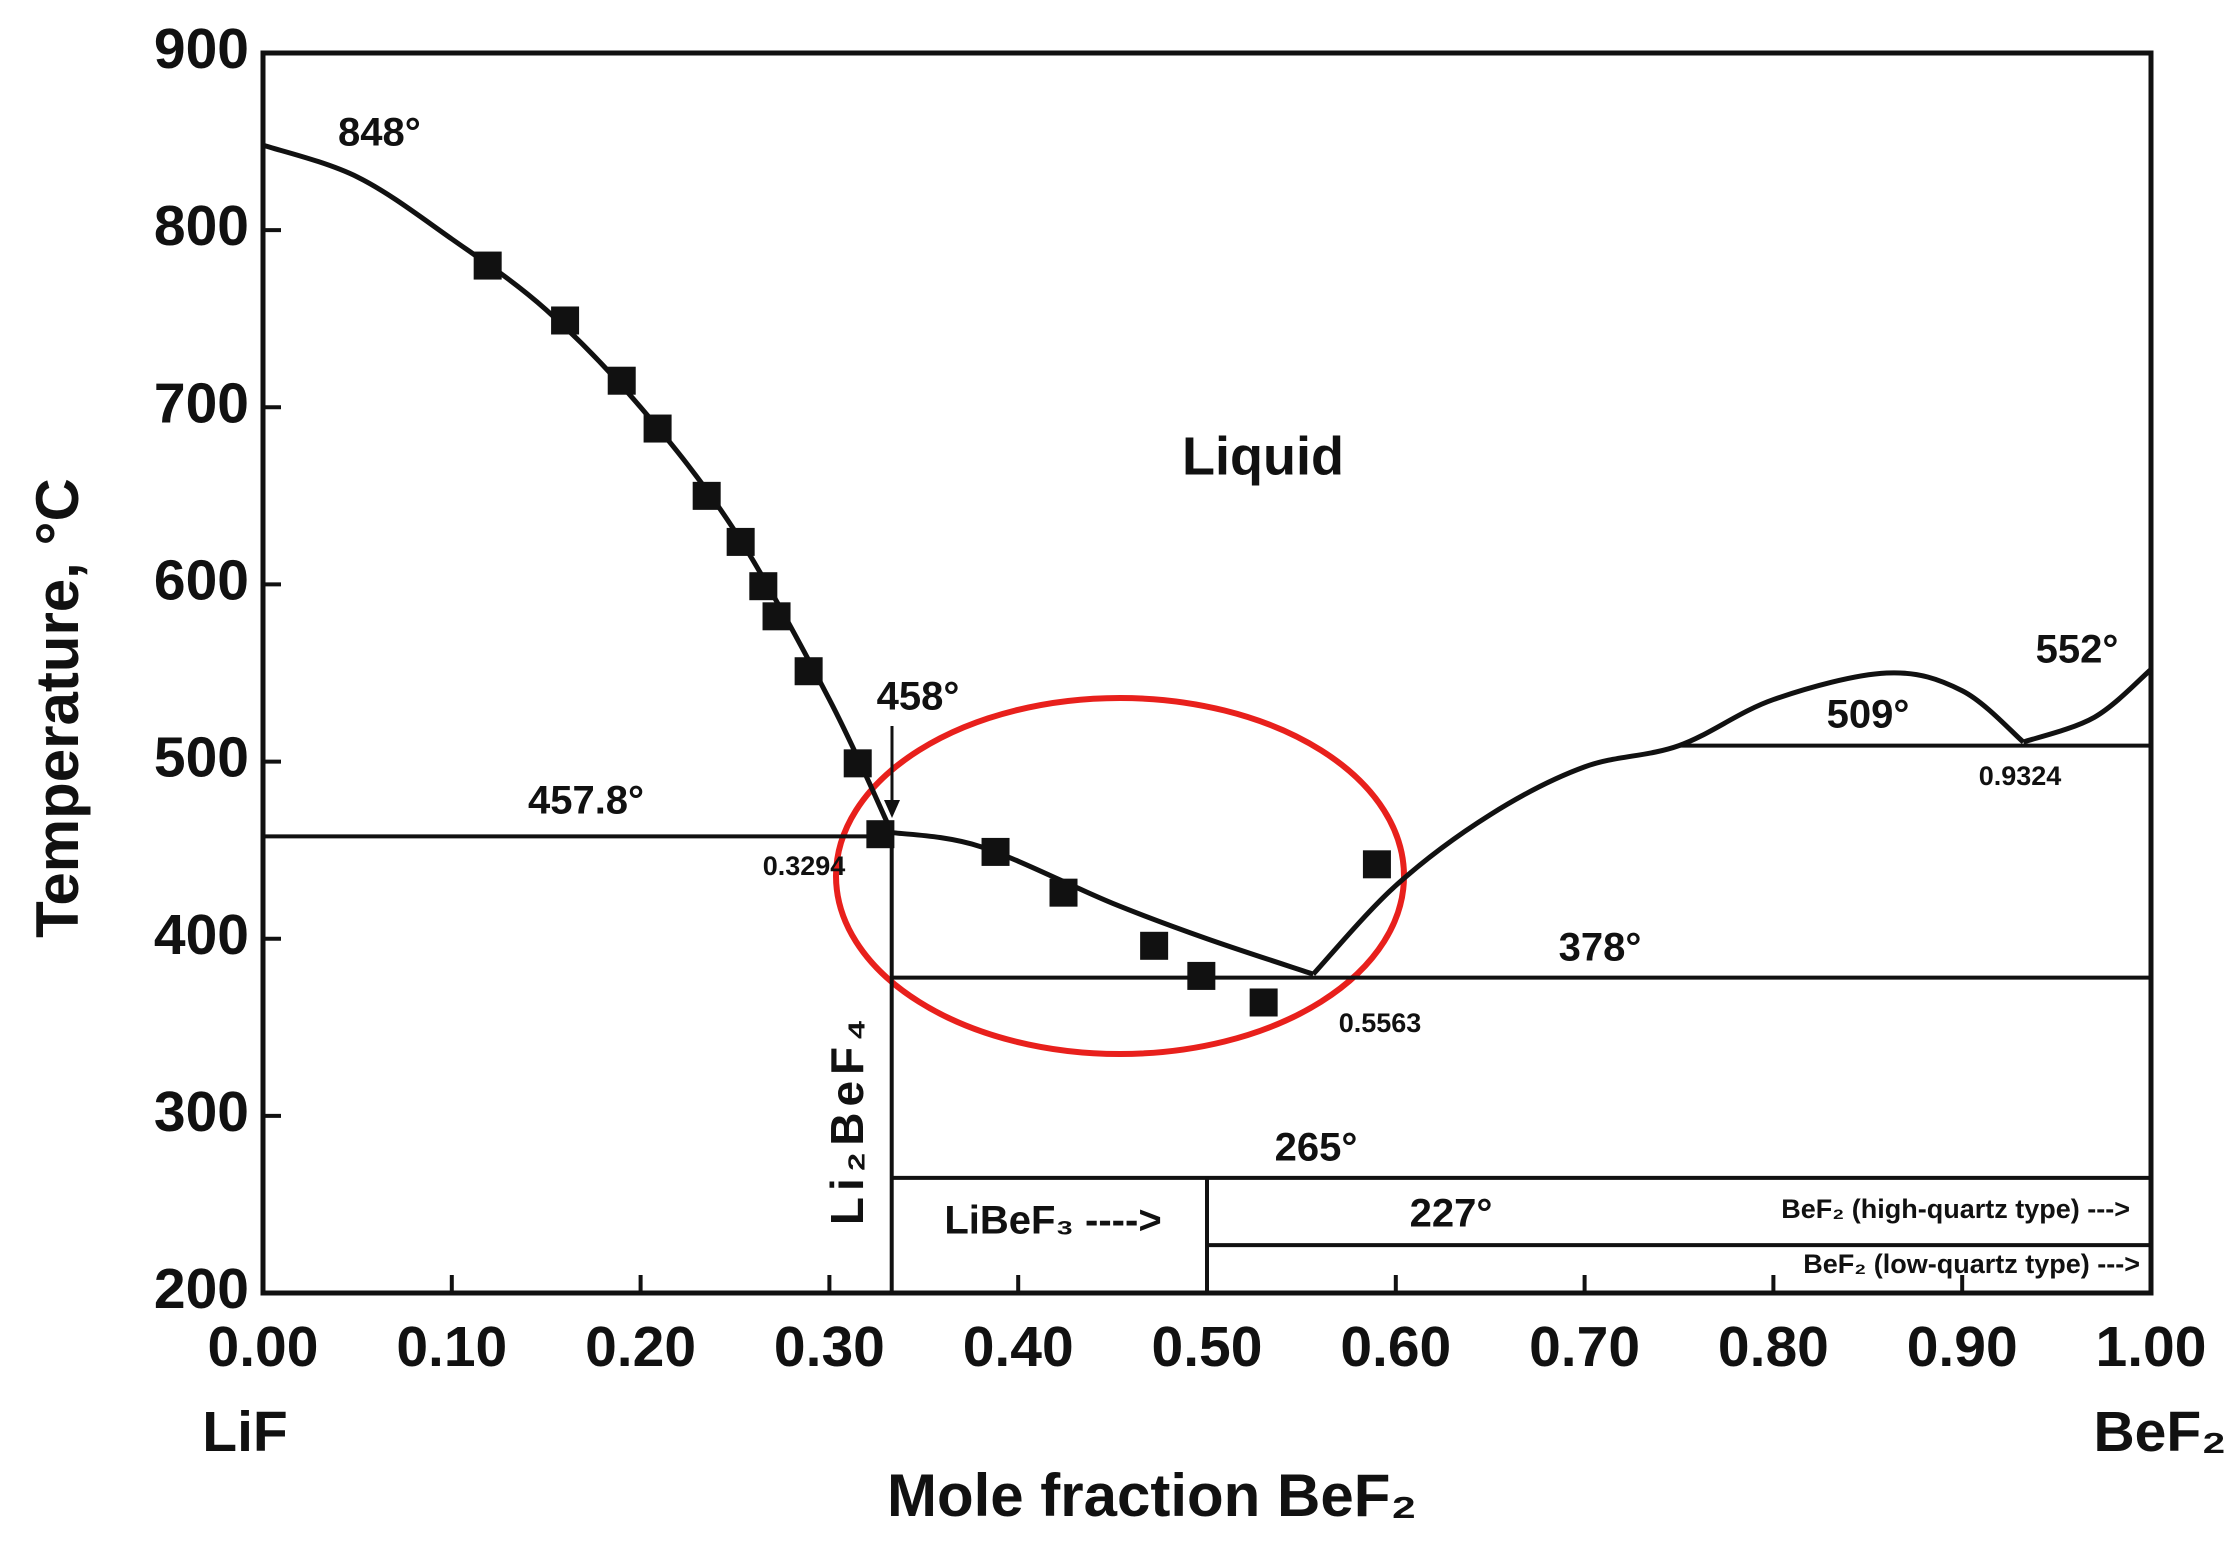  Describe the element at coordinates (586, 801) in the screenshot. I see `annotation: 457.8°` at that location.